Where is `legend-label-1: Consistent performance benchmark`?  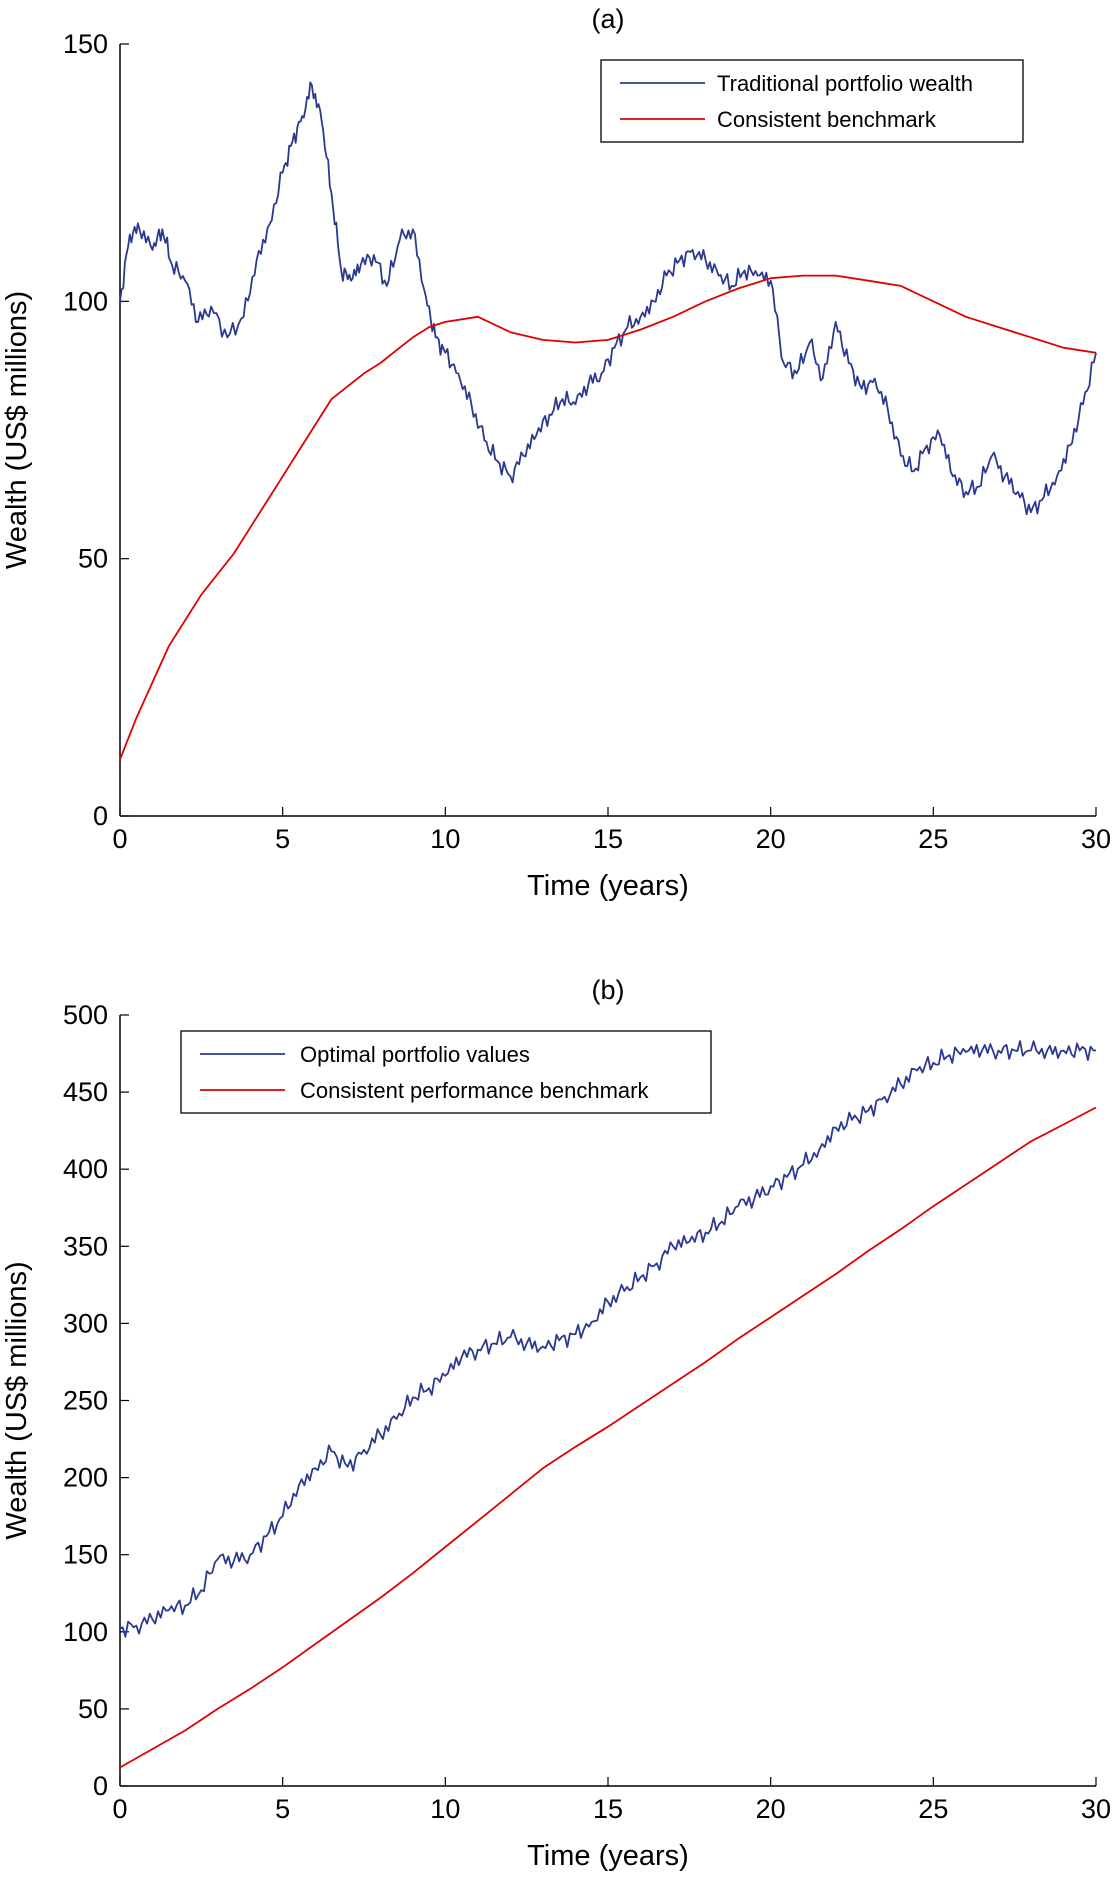
legend-label-1: Consistent performance benchmark is located at coordinates (474, 1090).